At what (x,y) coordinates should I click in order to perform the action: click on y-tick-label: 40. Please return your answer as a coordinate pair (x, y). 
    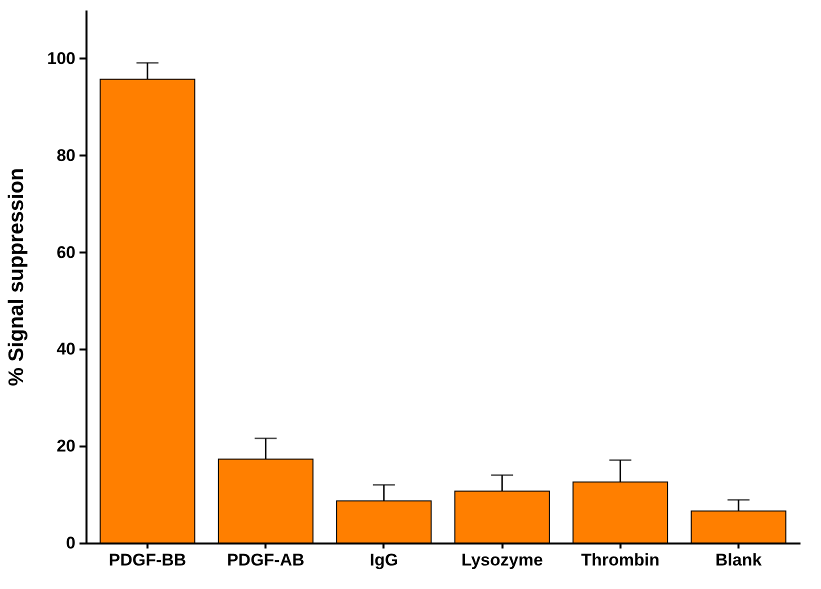
    Looking at the image, I should click on (66, 349).